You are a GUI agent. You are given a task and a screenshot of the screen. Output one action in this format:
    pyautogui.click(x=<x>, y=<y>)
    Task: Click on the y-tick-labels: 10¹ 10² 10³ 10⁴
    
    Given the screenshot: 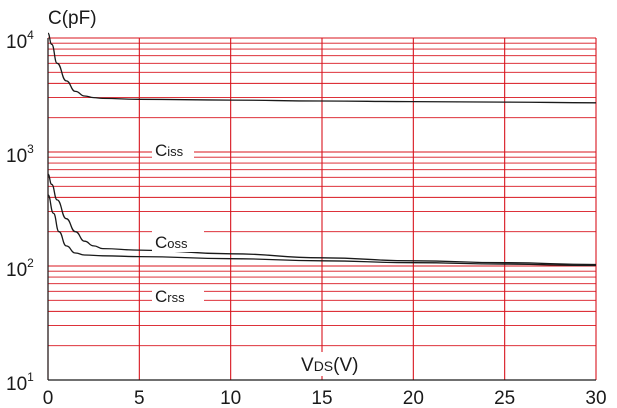 What is the action you would take?
    pyautogui.click(x=20, y=211)
    